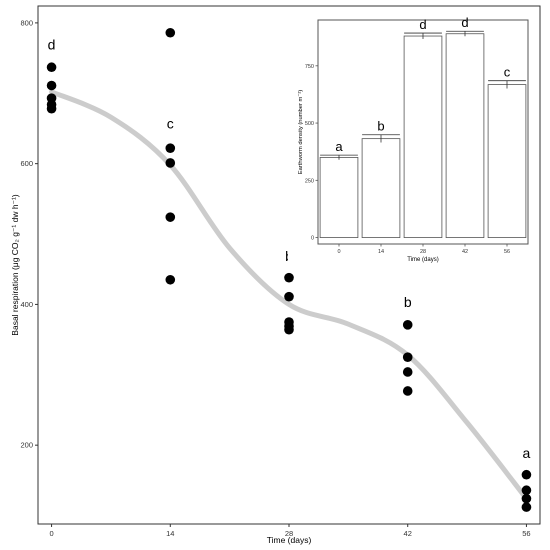 Image resolution: width=550 pixels, height=550 pixels. Describe the element at coordinates (507, 252) in the screenshot. I see `inset-x-tick-label: 56` at that location.